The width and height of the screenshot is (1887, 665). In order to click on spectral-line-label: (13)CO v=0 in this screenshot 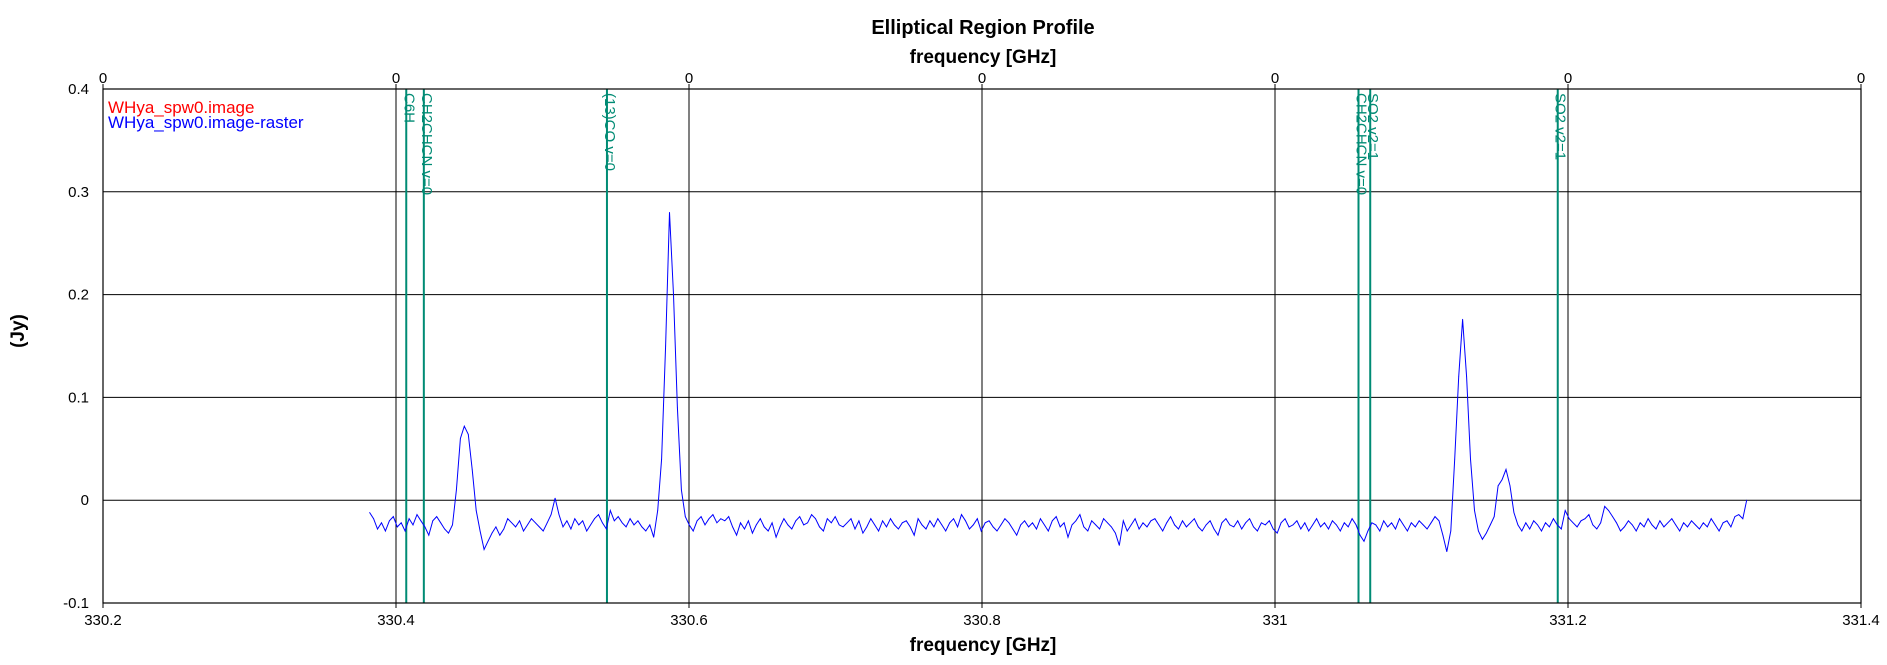, I will do `click(609, 132)`.